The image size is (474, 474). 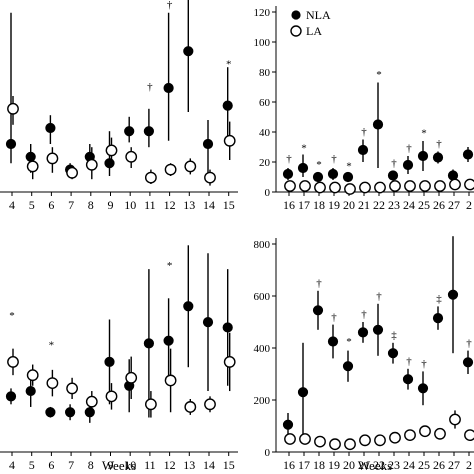 I want to click on y-tick-label: 60, so click(x=265, y=103).